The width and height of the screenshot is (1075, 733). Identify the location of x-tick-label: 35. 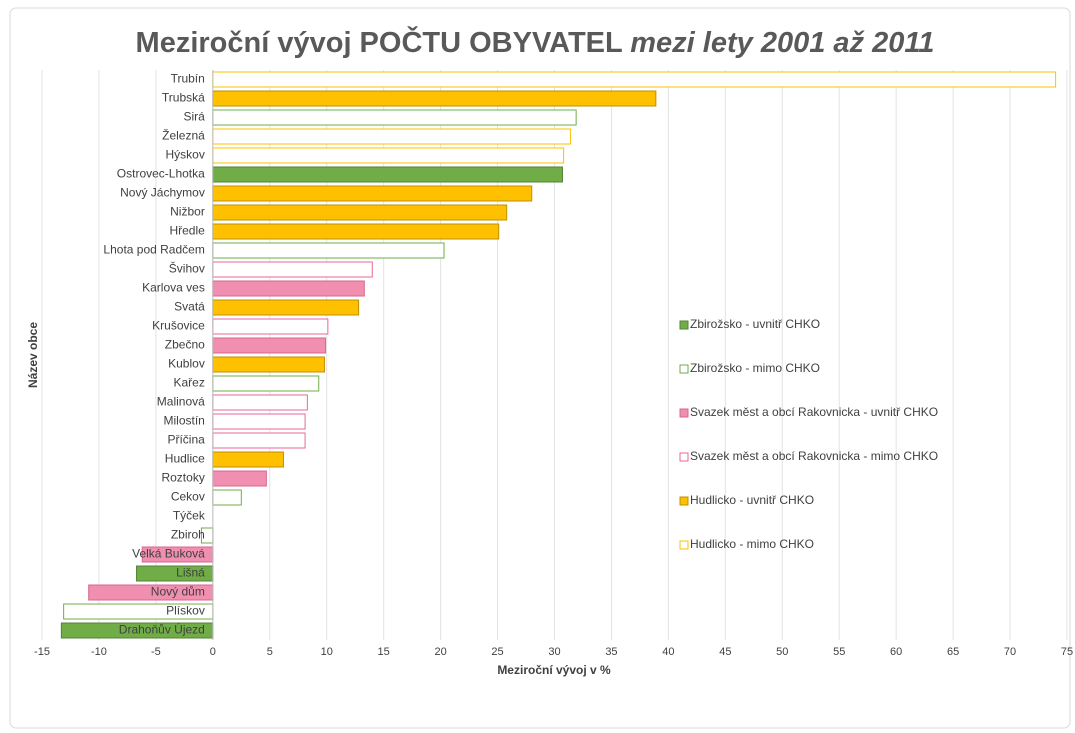
(611, 652).